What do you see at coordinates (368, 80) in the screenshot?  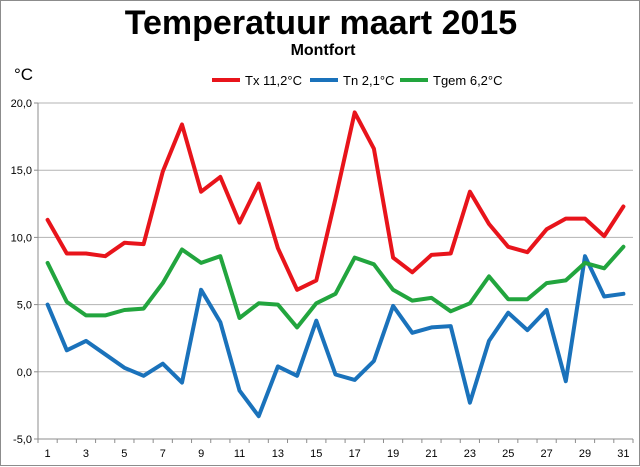 I see `legend-label: Tn 2,1°C` at bounding box center [368, 80].